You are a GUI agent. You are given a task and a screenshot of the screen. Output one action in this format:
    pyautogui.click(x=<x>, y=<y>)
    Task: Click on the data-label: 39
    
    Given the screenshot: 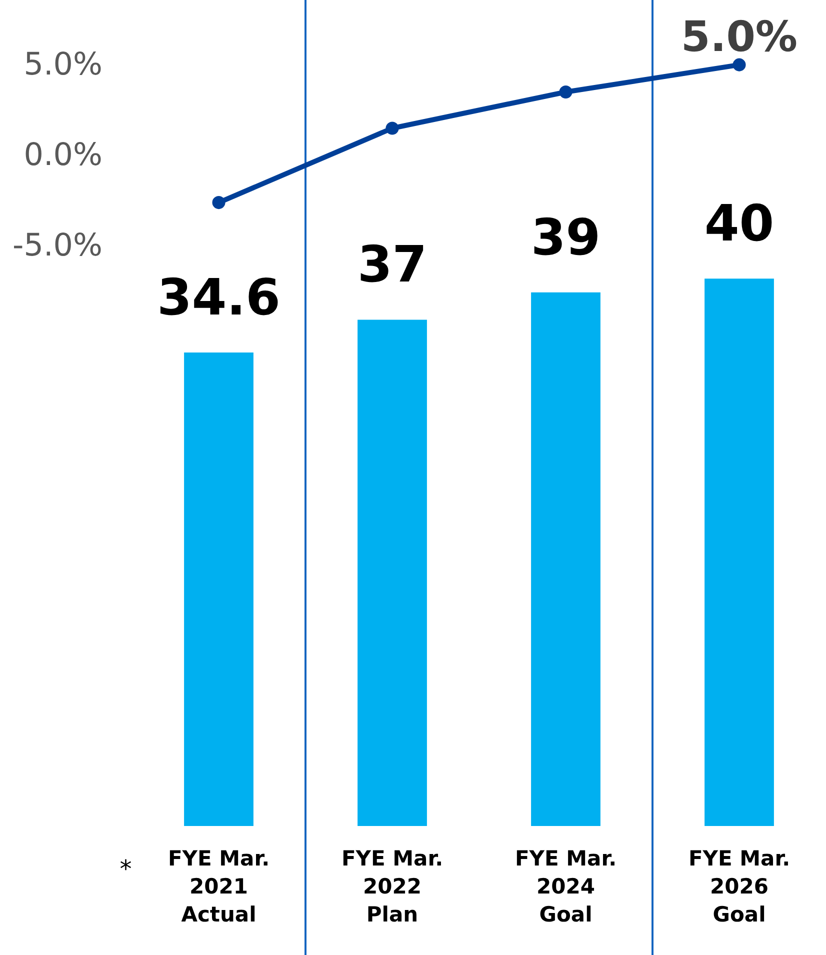 What is the action you would take?
    pyautogui.click(x=565, y=237)
    